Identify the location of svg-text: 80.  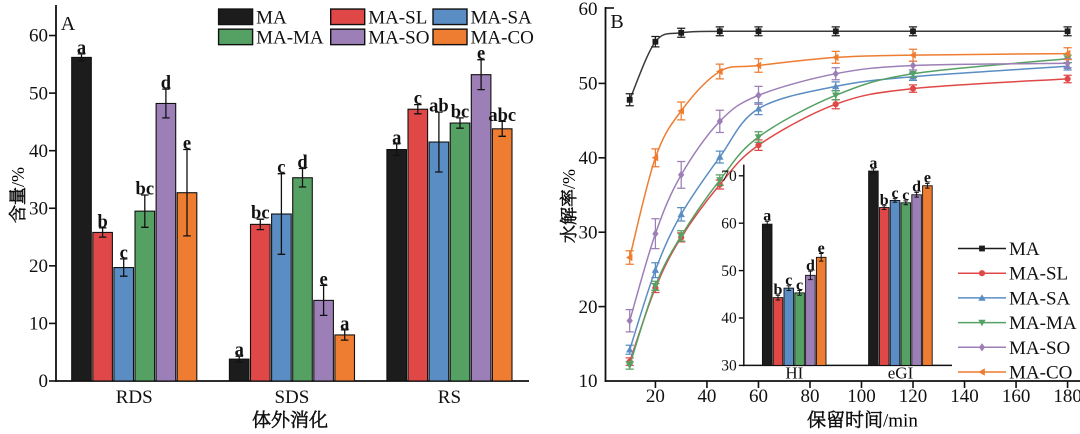
(810, 396).